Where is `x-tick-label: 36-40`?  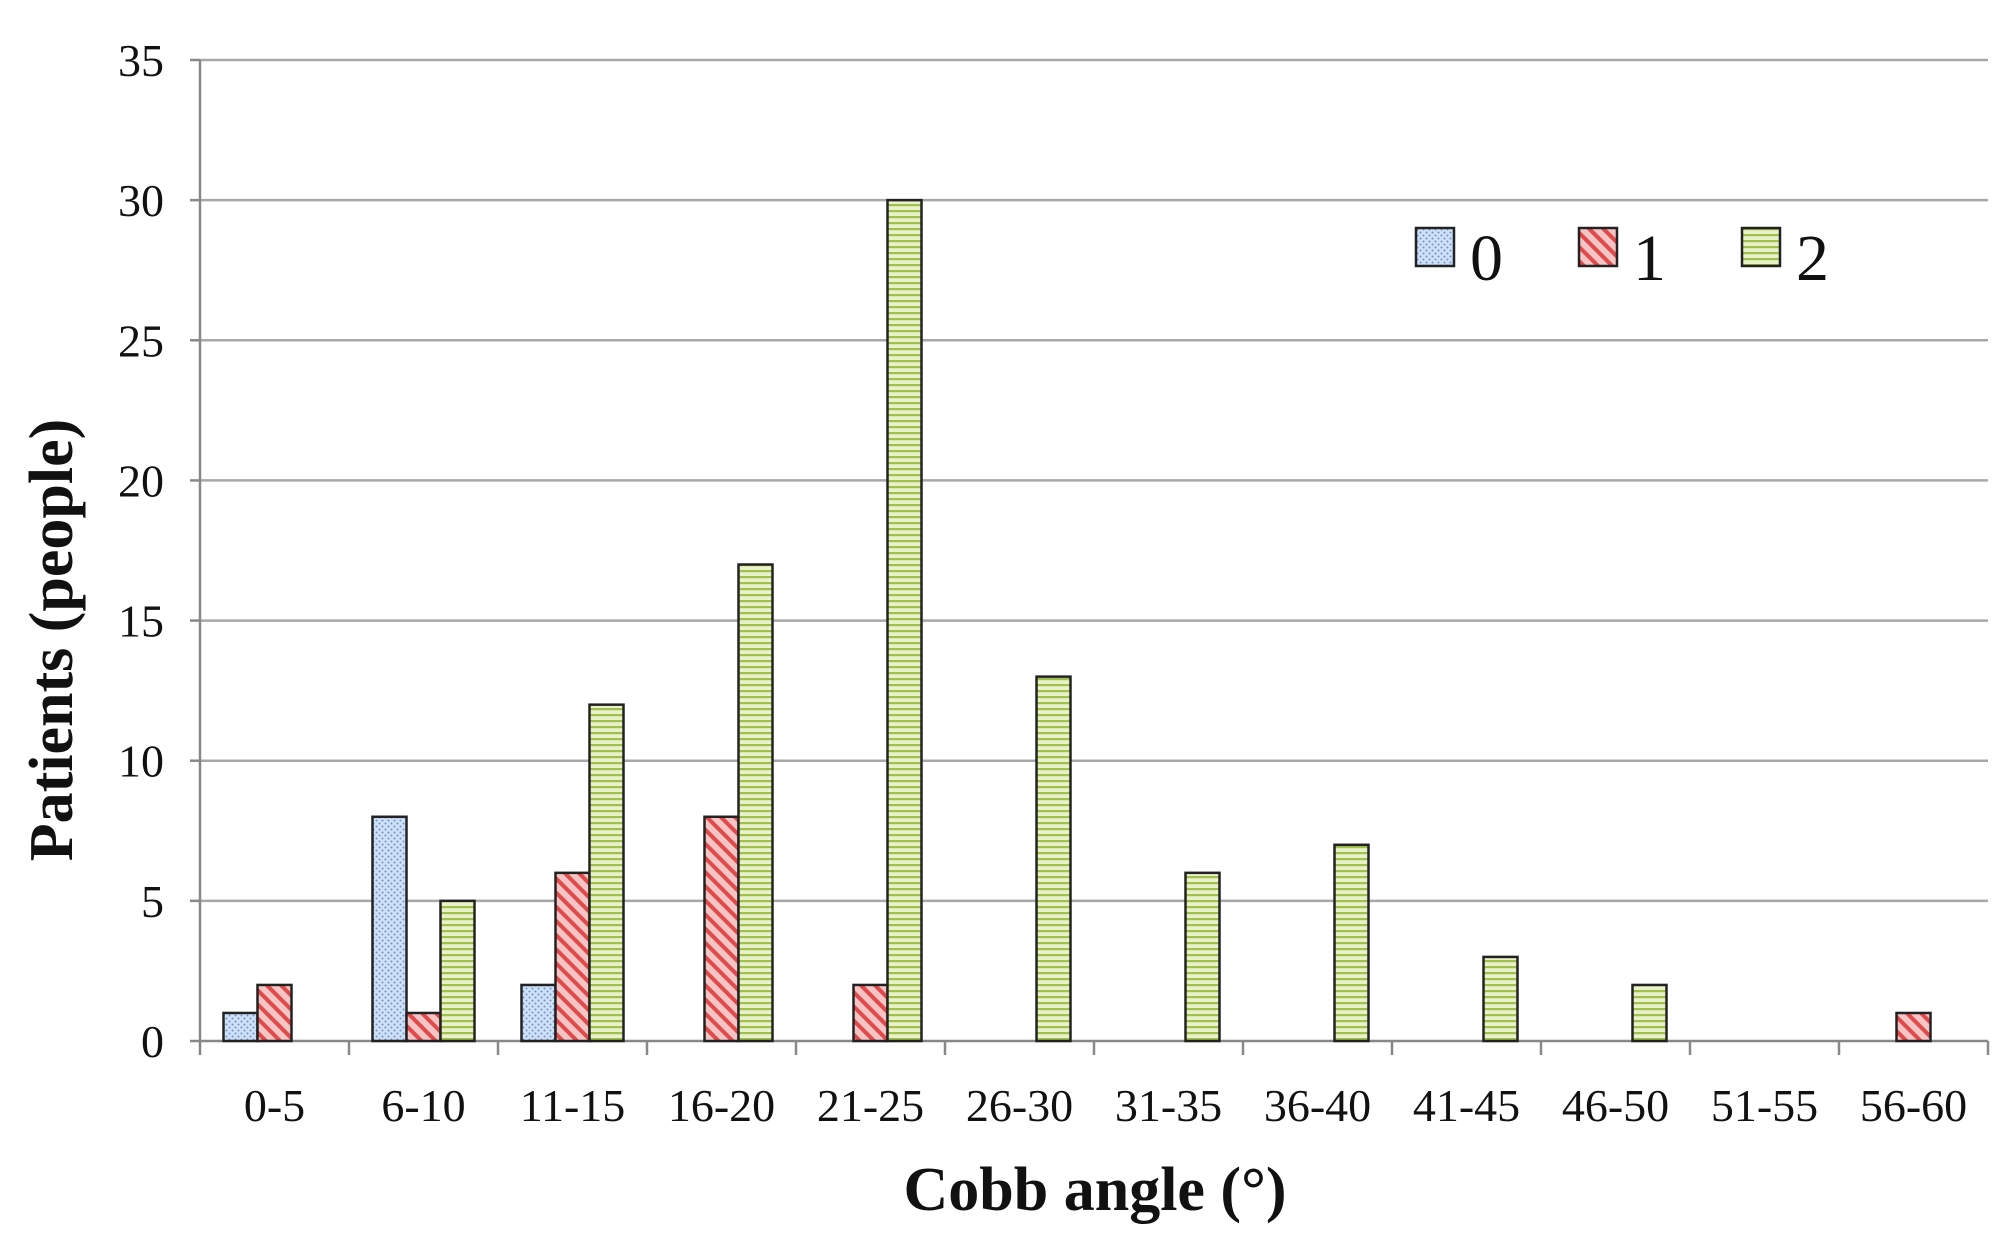
x-tick-label: 36-40 is located at coordinates (1317, 1105).